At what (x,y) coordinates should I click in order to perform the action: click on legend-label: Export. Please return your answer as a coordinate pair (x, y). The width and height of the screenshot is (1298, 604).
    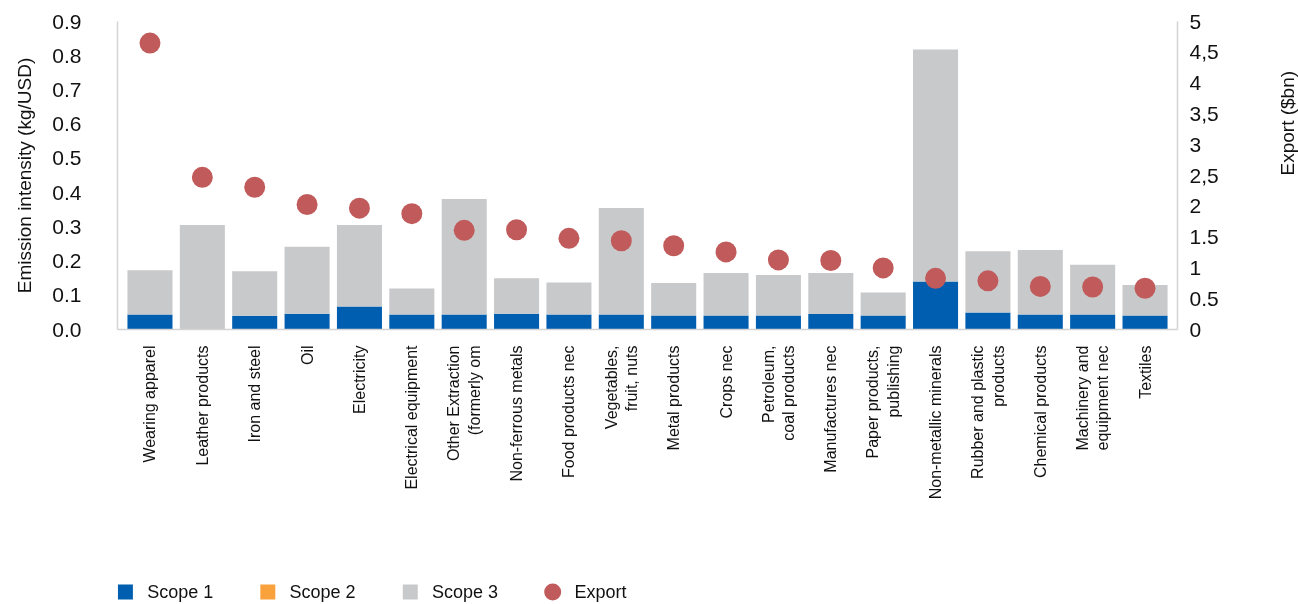
    Looking at the image, I should click on (600, 592).